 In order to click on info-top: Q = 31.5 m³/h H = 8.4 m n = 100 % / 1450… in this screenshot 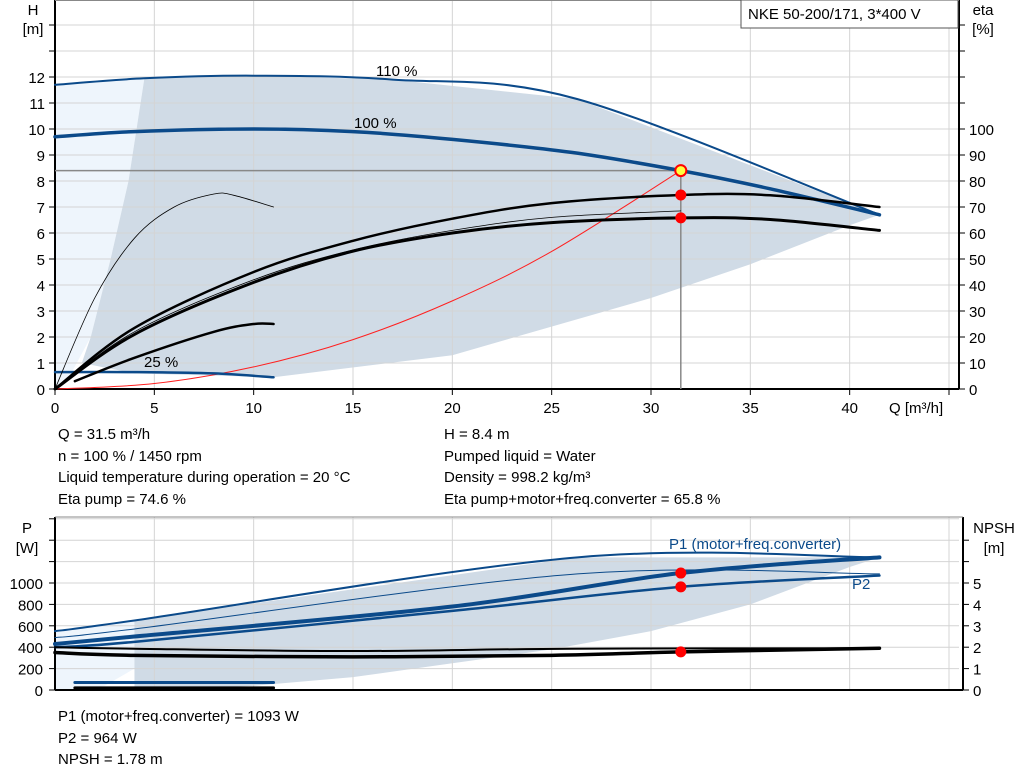, I will do `click(389, 467)`.